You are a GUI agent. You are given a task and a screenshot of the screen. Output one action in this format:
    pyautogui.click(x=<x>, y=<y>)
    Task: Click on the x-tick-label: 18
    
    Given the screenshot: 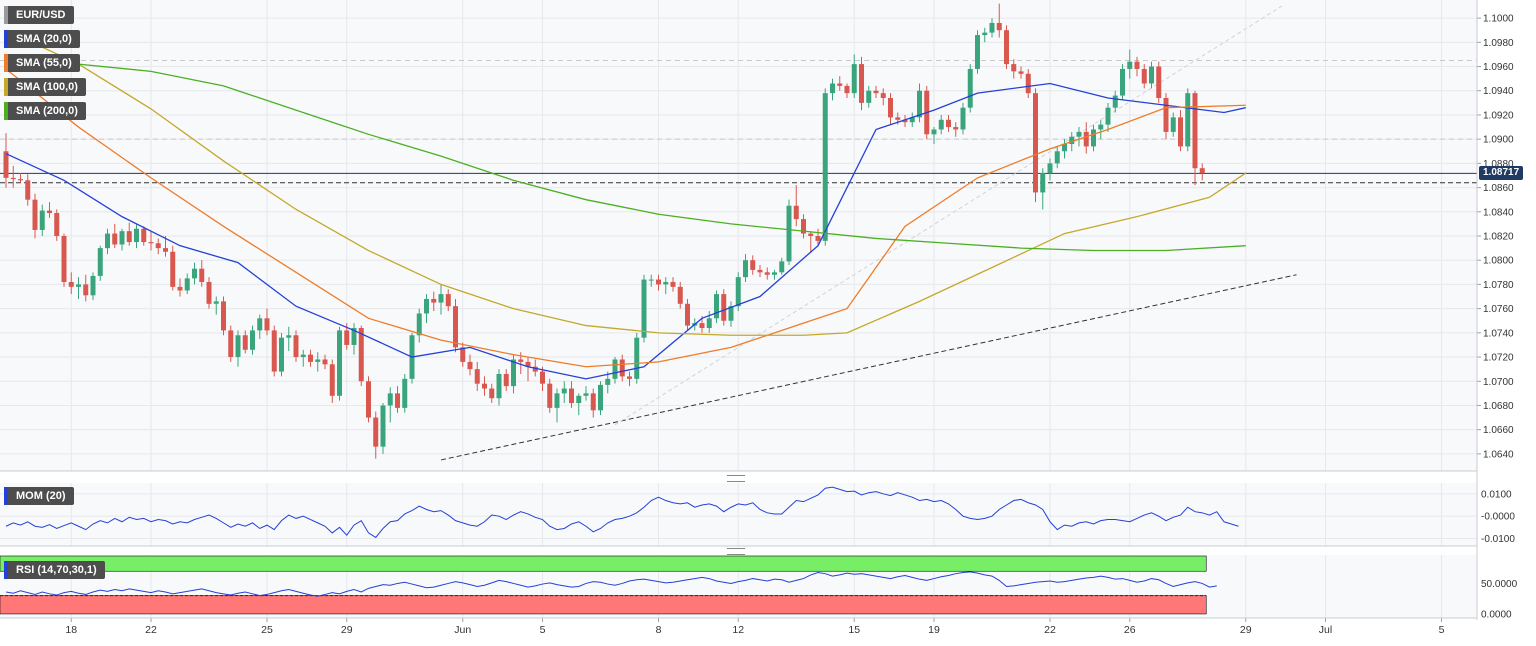 What is the action you would take?
    pyautogui.click(x=71, y=630)
    